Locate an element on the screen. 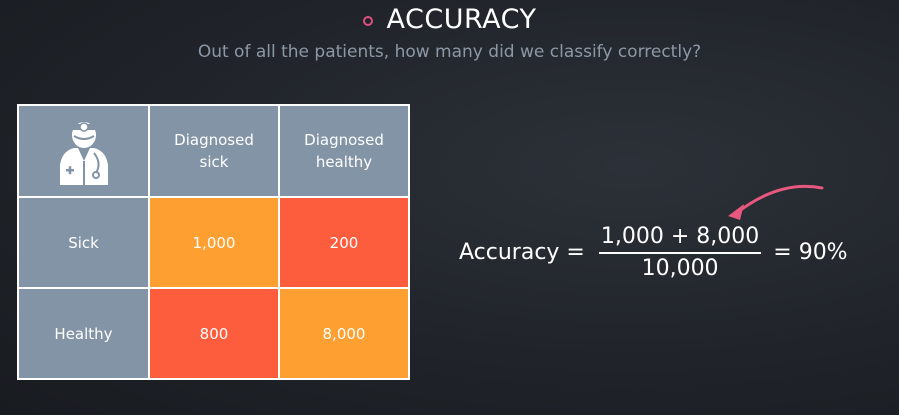 This screenshot has height=415, width=899. doctor-icon is located at coordinates (83, 153).